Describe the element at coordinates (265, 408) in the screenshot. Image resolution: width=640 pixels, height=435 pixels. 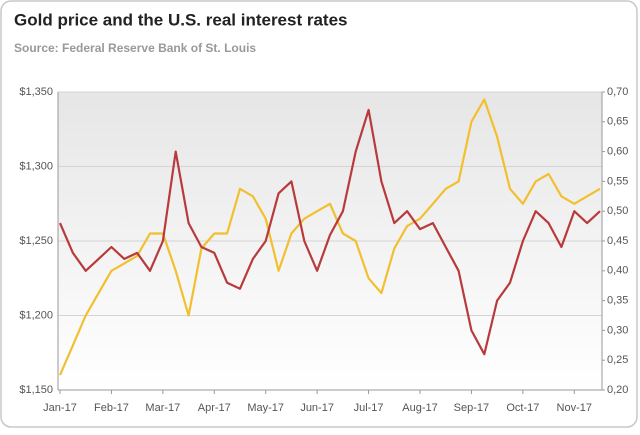
I see `x-tick-label: May-17` at that location.